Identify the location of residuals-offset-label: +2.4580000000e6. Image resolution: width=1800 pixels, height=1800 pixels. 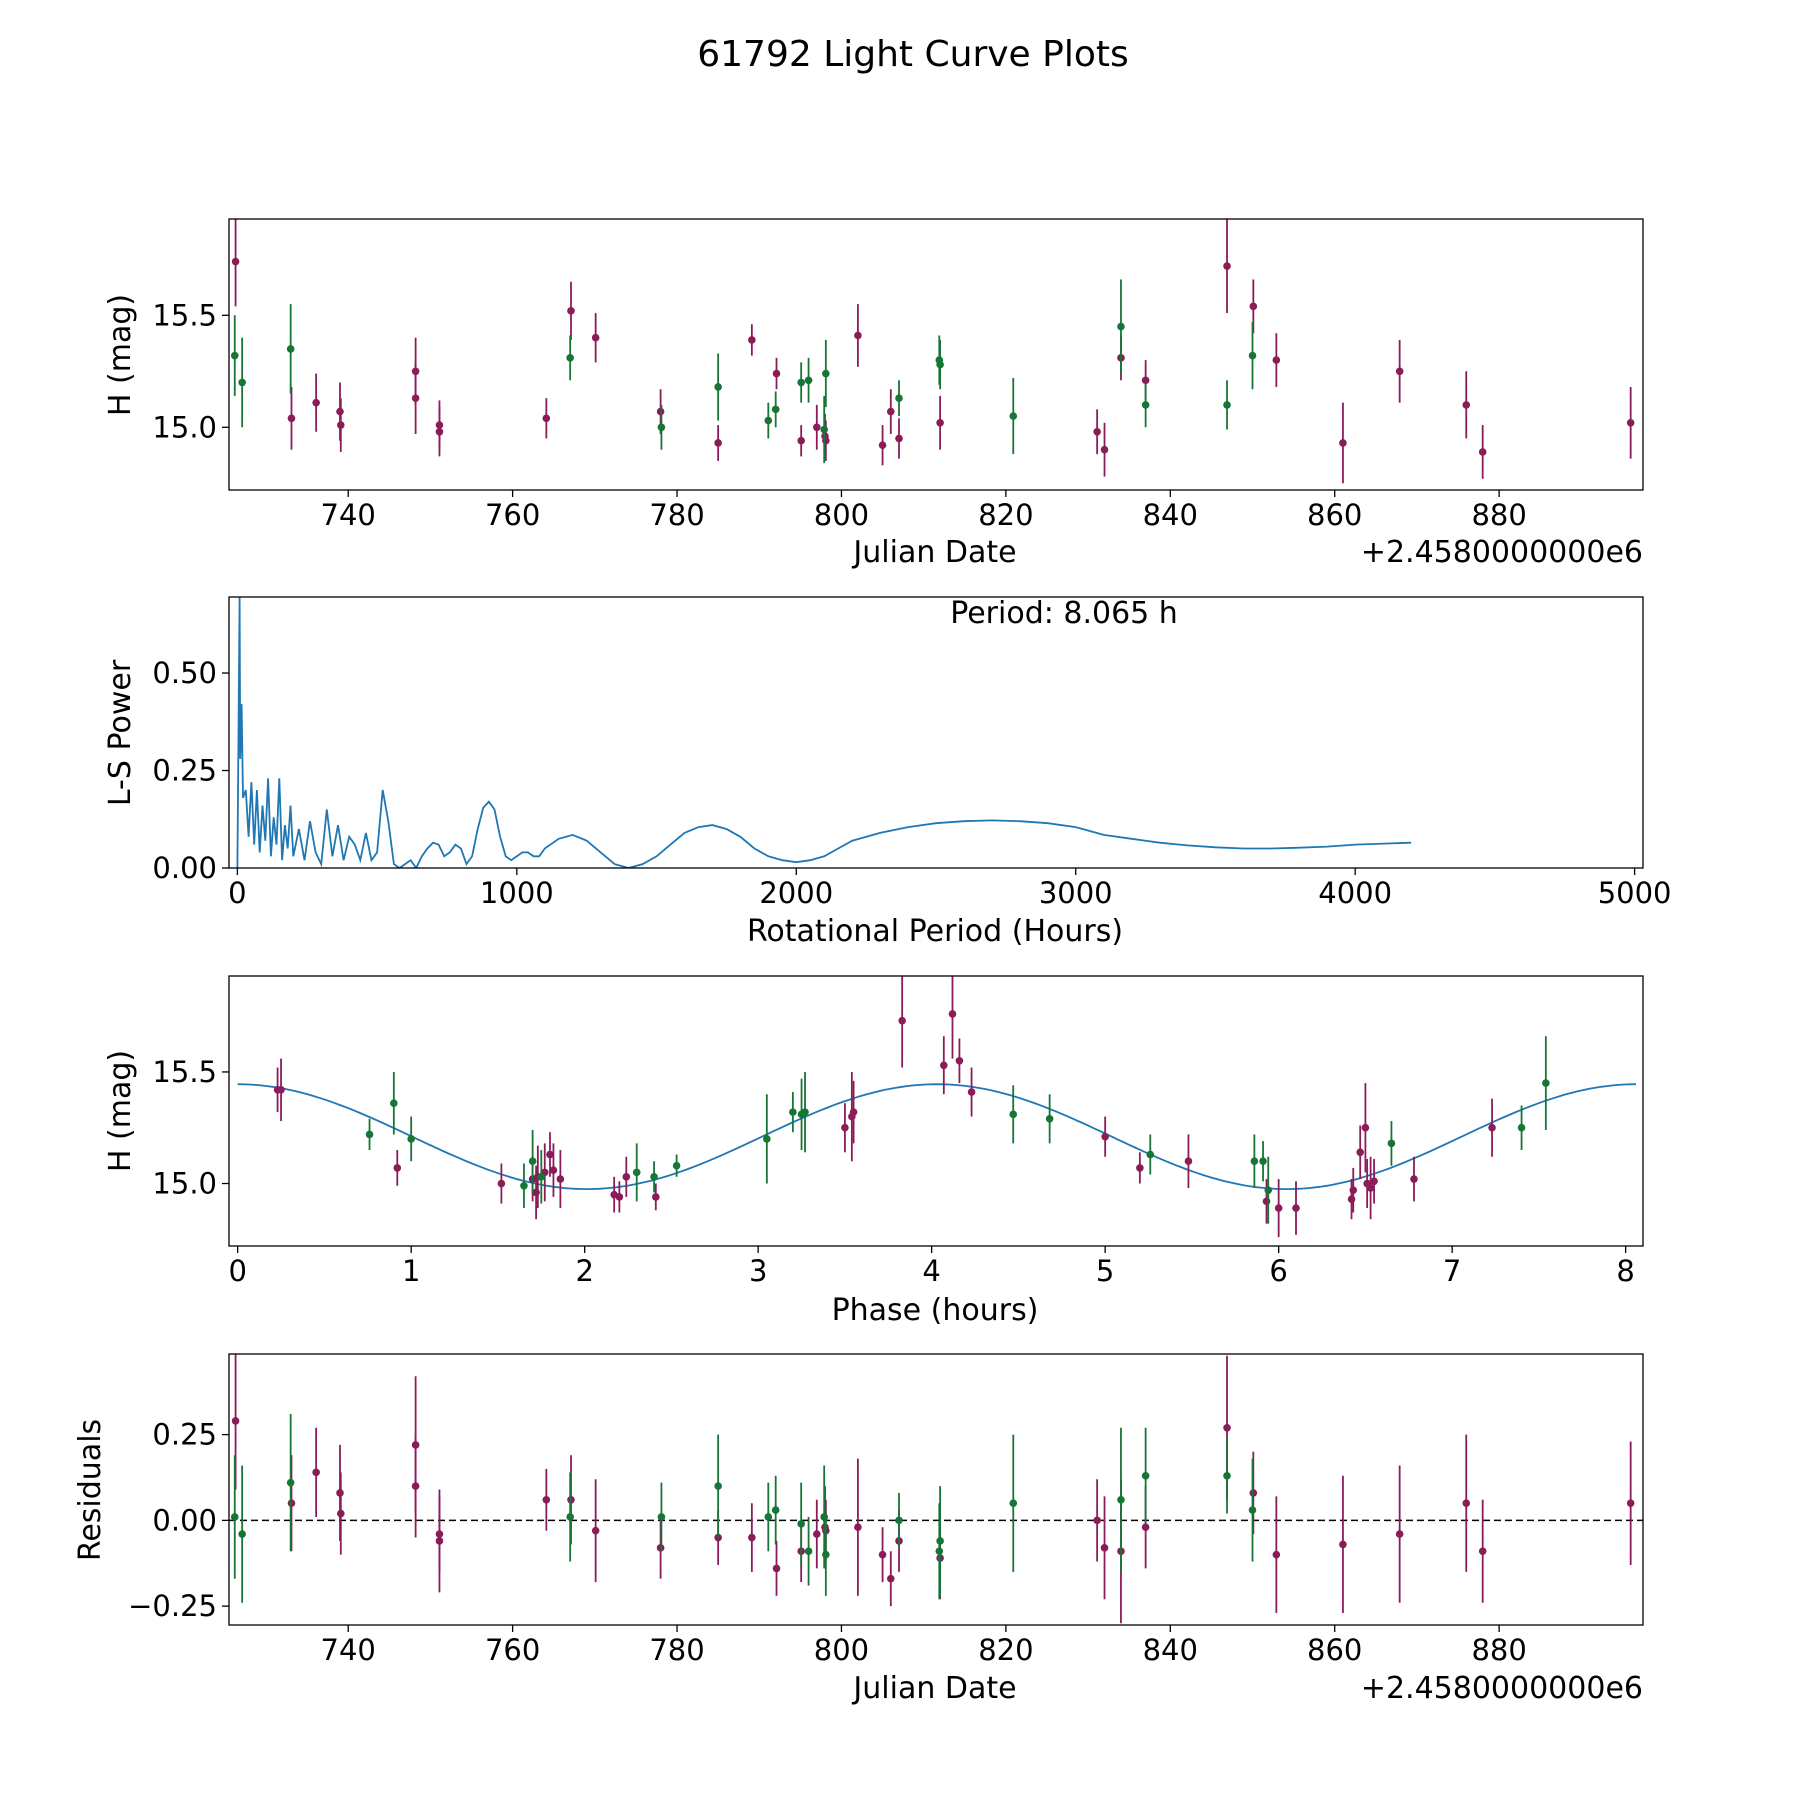
(1502, 1688).